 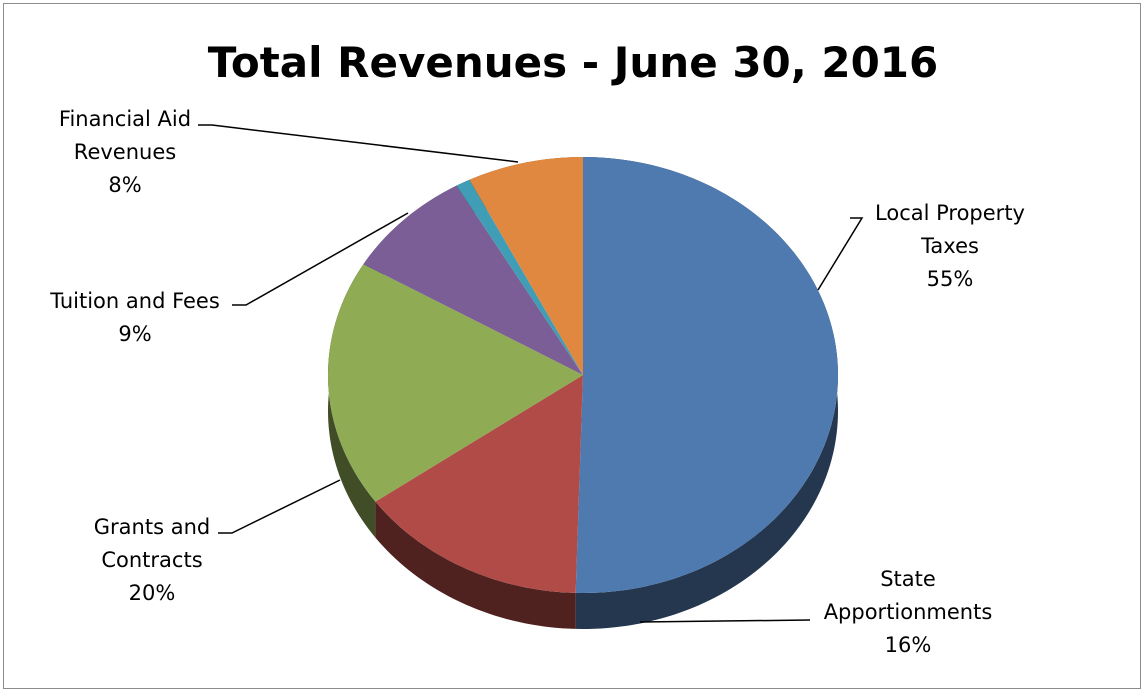 What do you see at coordinates (135, 318) in the screenshot?
I see `data-label: Tuition and Fees 9%` at bounding box center [135, 318].